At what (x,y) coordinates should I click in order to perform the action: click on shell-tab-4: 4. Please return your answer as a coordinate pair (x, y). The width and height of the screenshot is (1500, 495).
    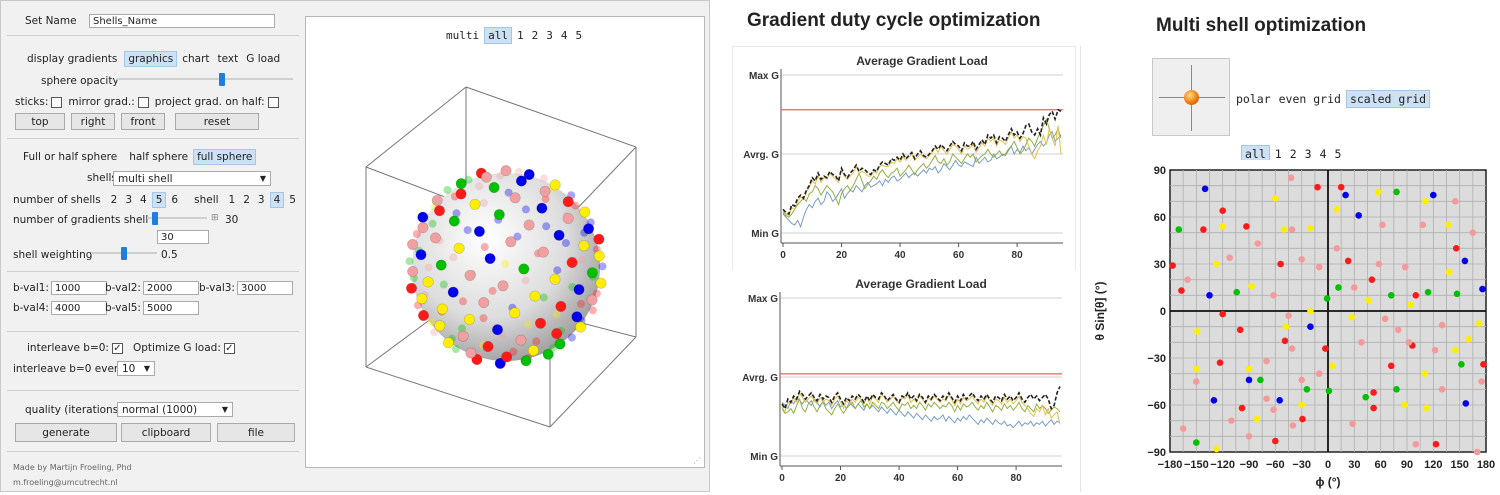
    Looking at the image, I should click on (1323, 154).